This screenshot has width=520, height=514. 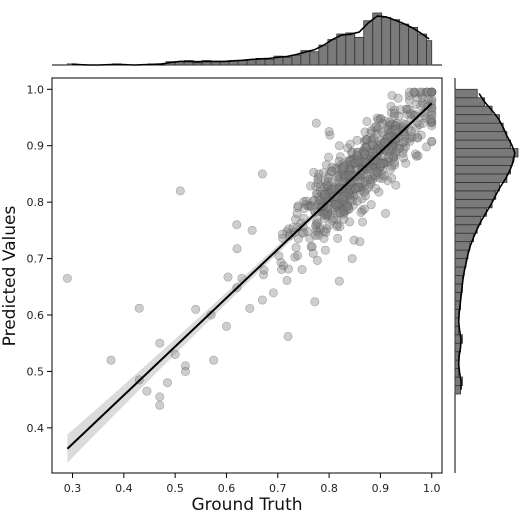 I want to click on top-marginal-histogram, so click(x=247, y=39).